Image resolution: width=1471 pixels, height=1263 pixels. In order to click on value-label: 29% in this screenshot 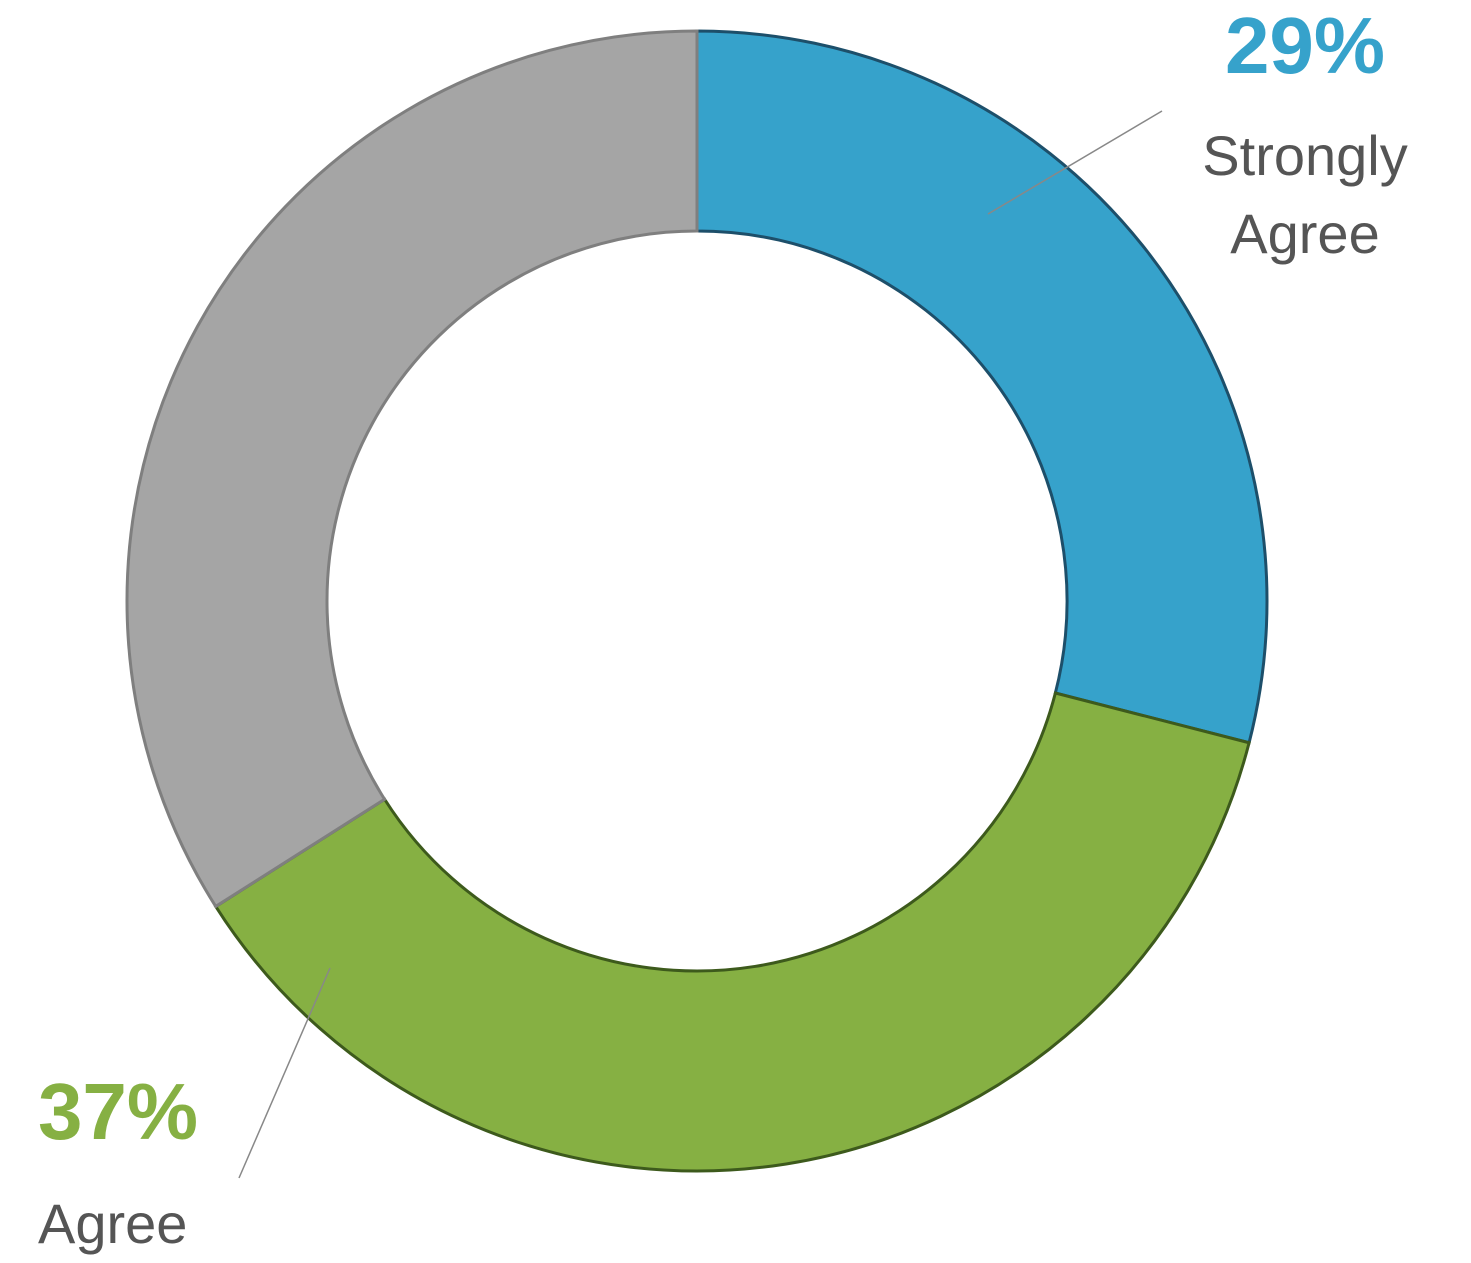, I will do `click(1305, 45)`.